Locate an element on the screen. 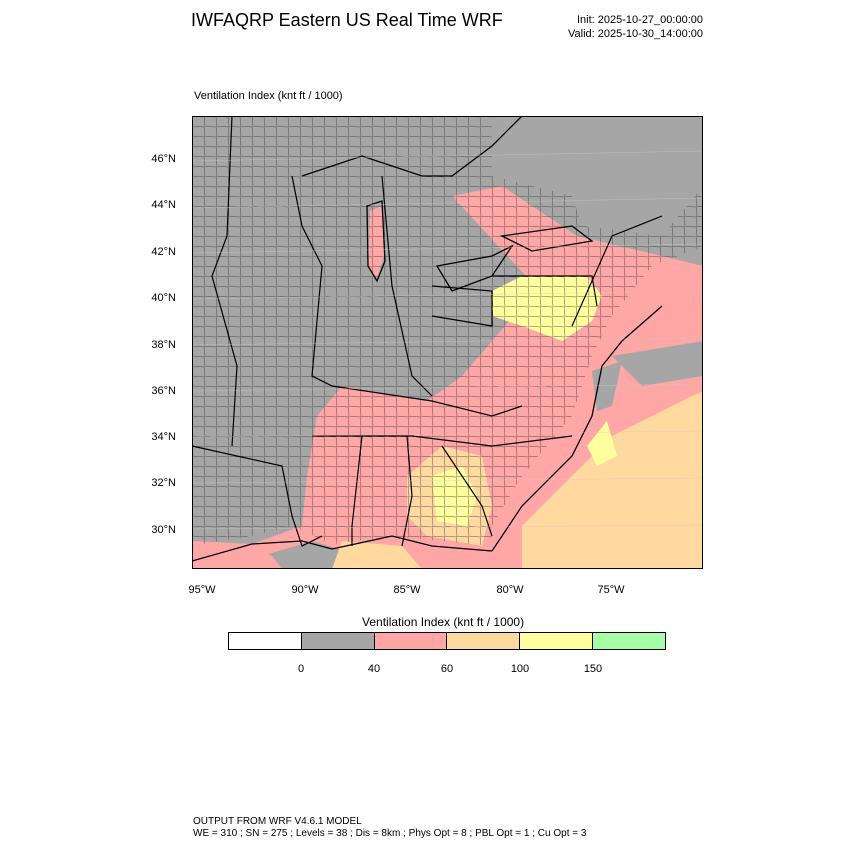  plot-title: IWFAQRP Eastern US Real Time WRF is located at coordinates (347, 20).